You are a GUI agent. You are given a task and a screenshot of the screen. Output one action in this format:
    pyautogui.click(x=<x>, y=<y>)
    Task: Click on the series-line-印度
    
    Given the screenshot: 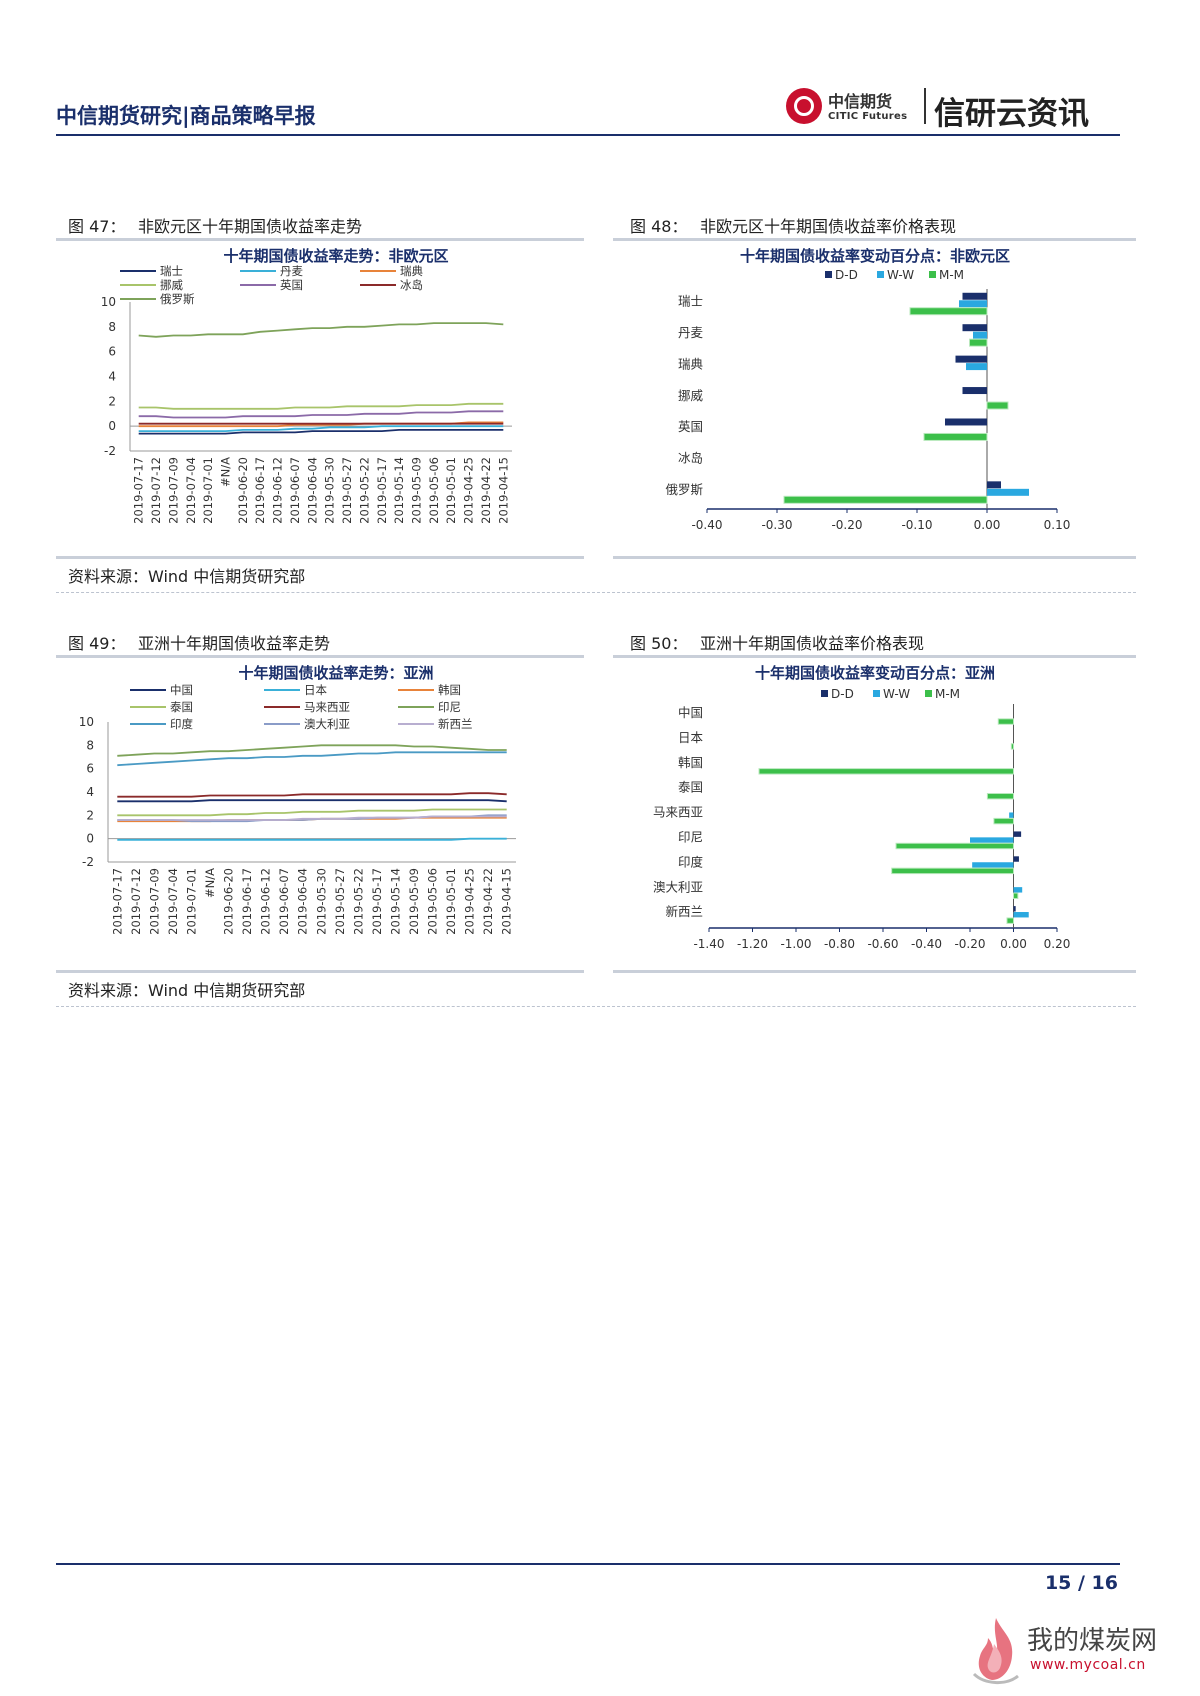 What is the action you would take?
    pyautogui.click(x=312, y=759)
    